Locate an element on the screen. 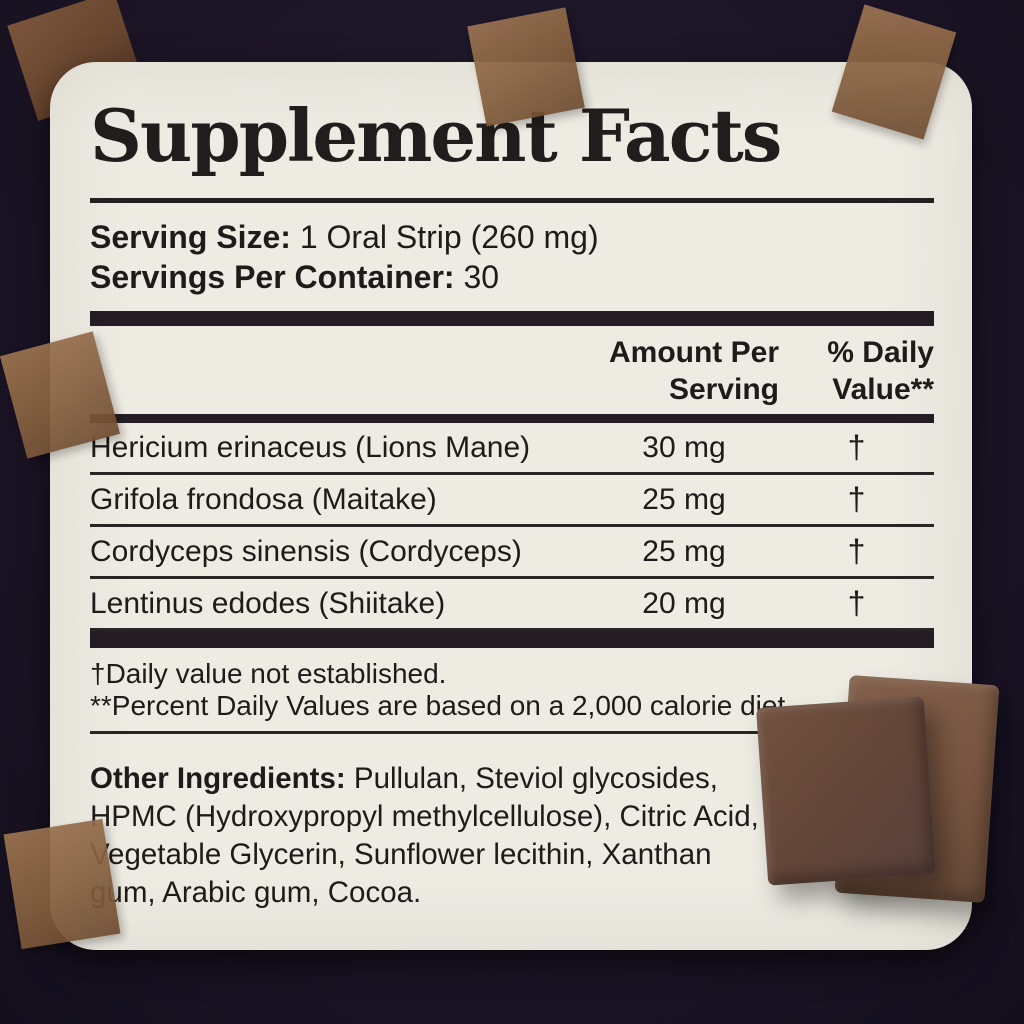 The width and height of the screenshot is (1024, 1024). title-divider is located at coordinates (512, 200).